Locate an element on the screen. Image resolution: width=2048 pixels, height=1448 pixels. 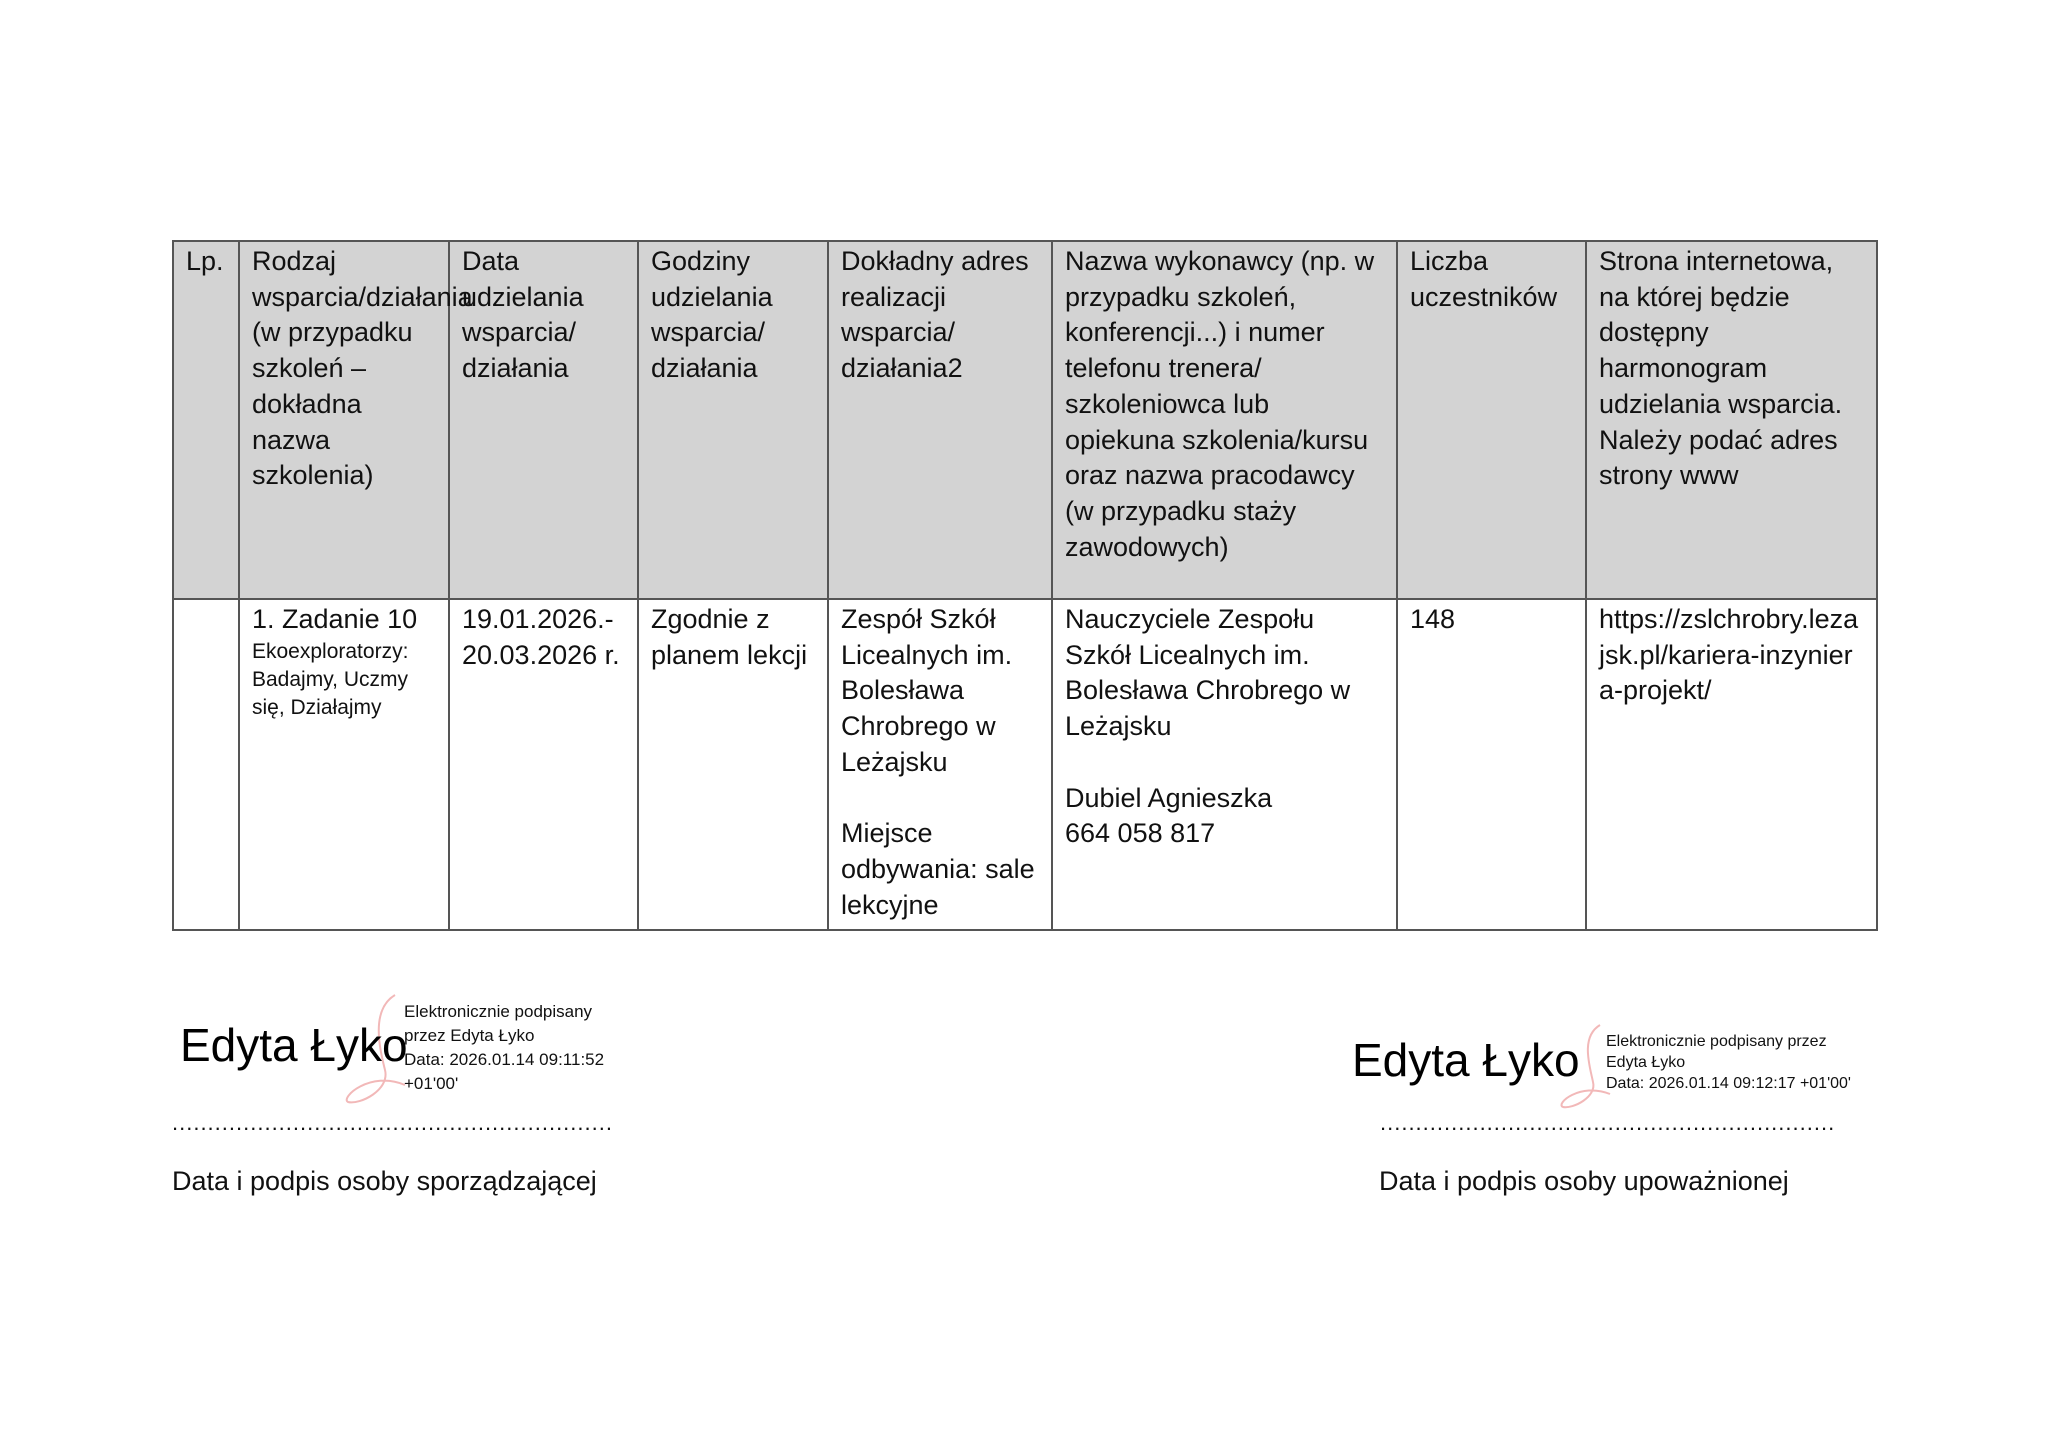
signature-caption: Data i podpis osoby upoważnionej is located at coordinates (1584, 1181).